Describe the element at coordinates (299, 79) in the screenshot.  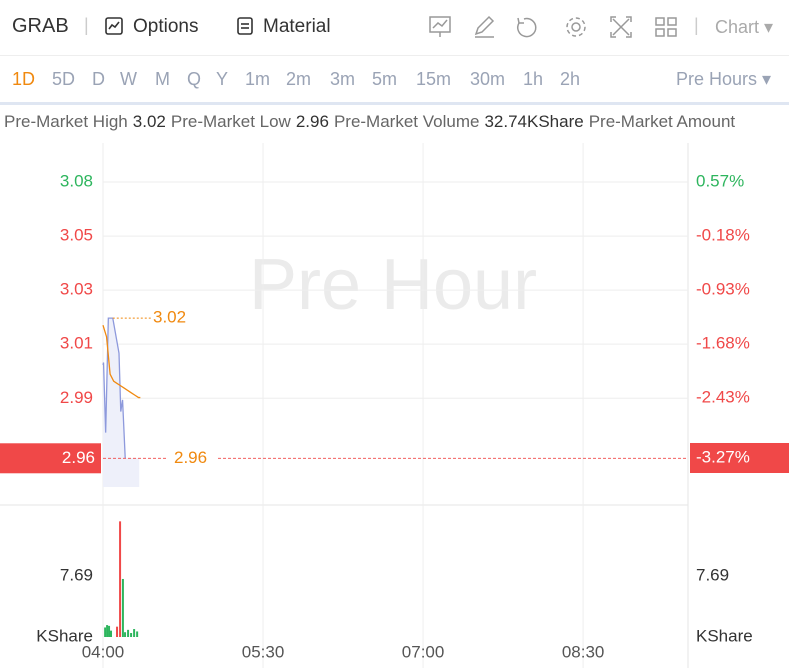
I see `period-tab: 2m` at that location.